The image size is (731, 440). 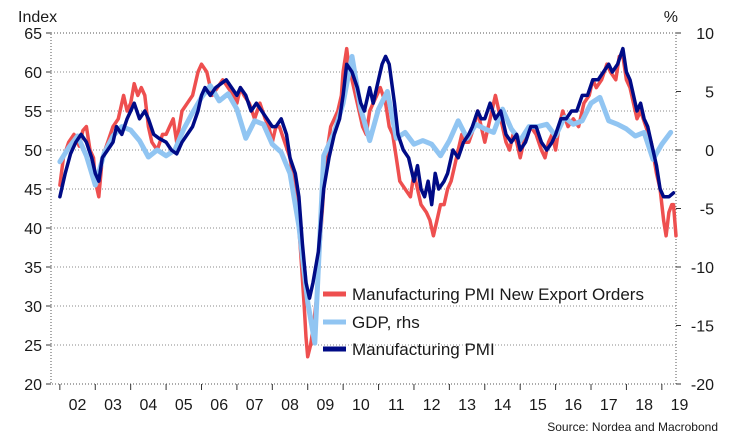 I want to click on x-axis-ticks: 02 03 04 05 06 07 08 09 10 11 12 13 14 15 16 17 18 19, so click(x=374, y=399).